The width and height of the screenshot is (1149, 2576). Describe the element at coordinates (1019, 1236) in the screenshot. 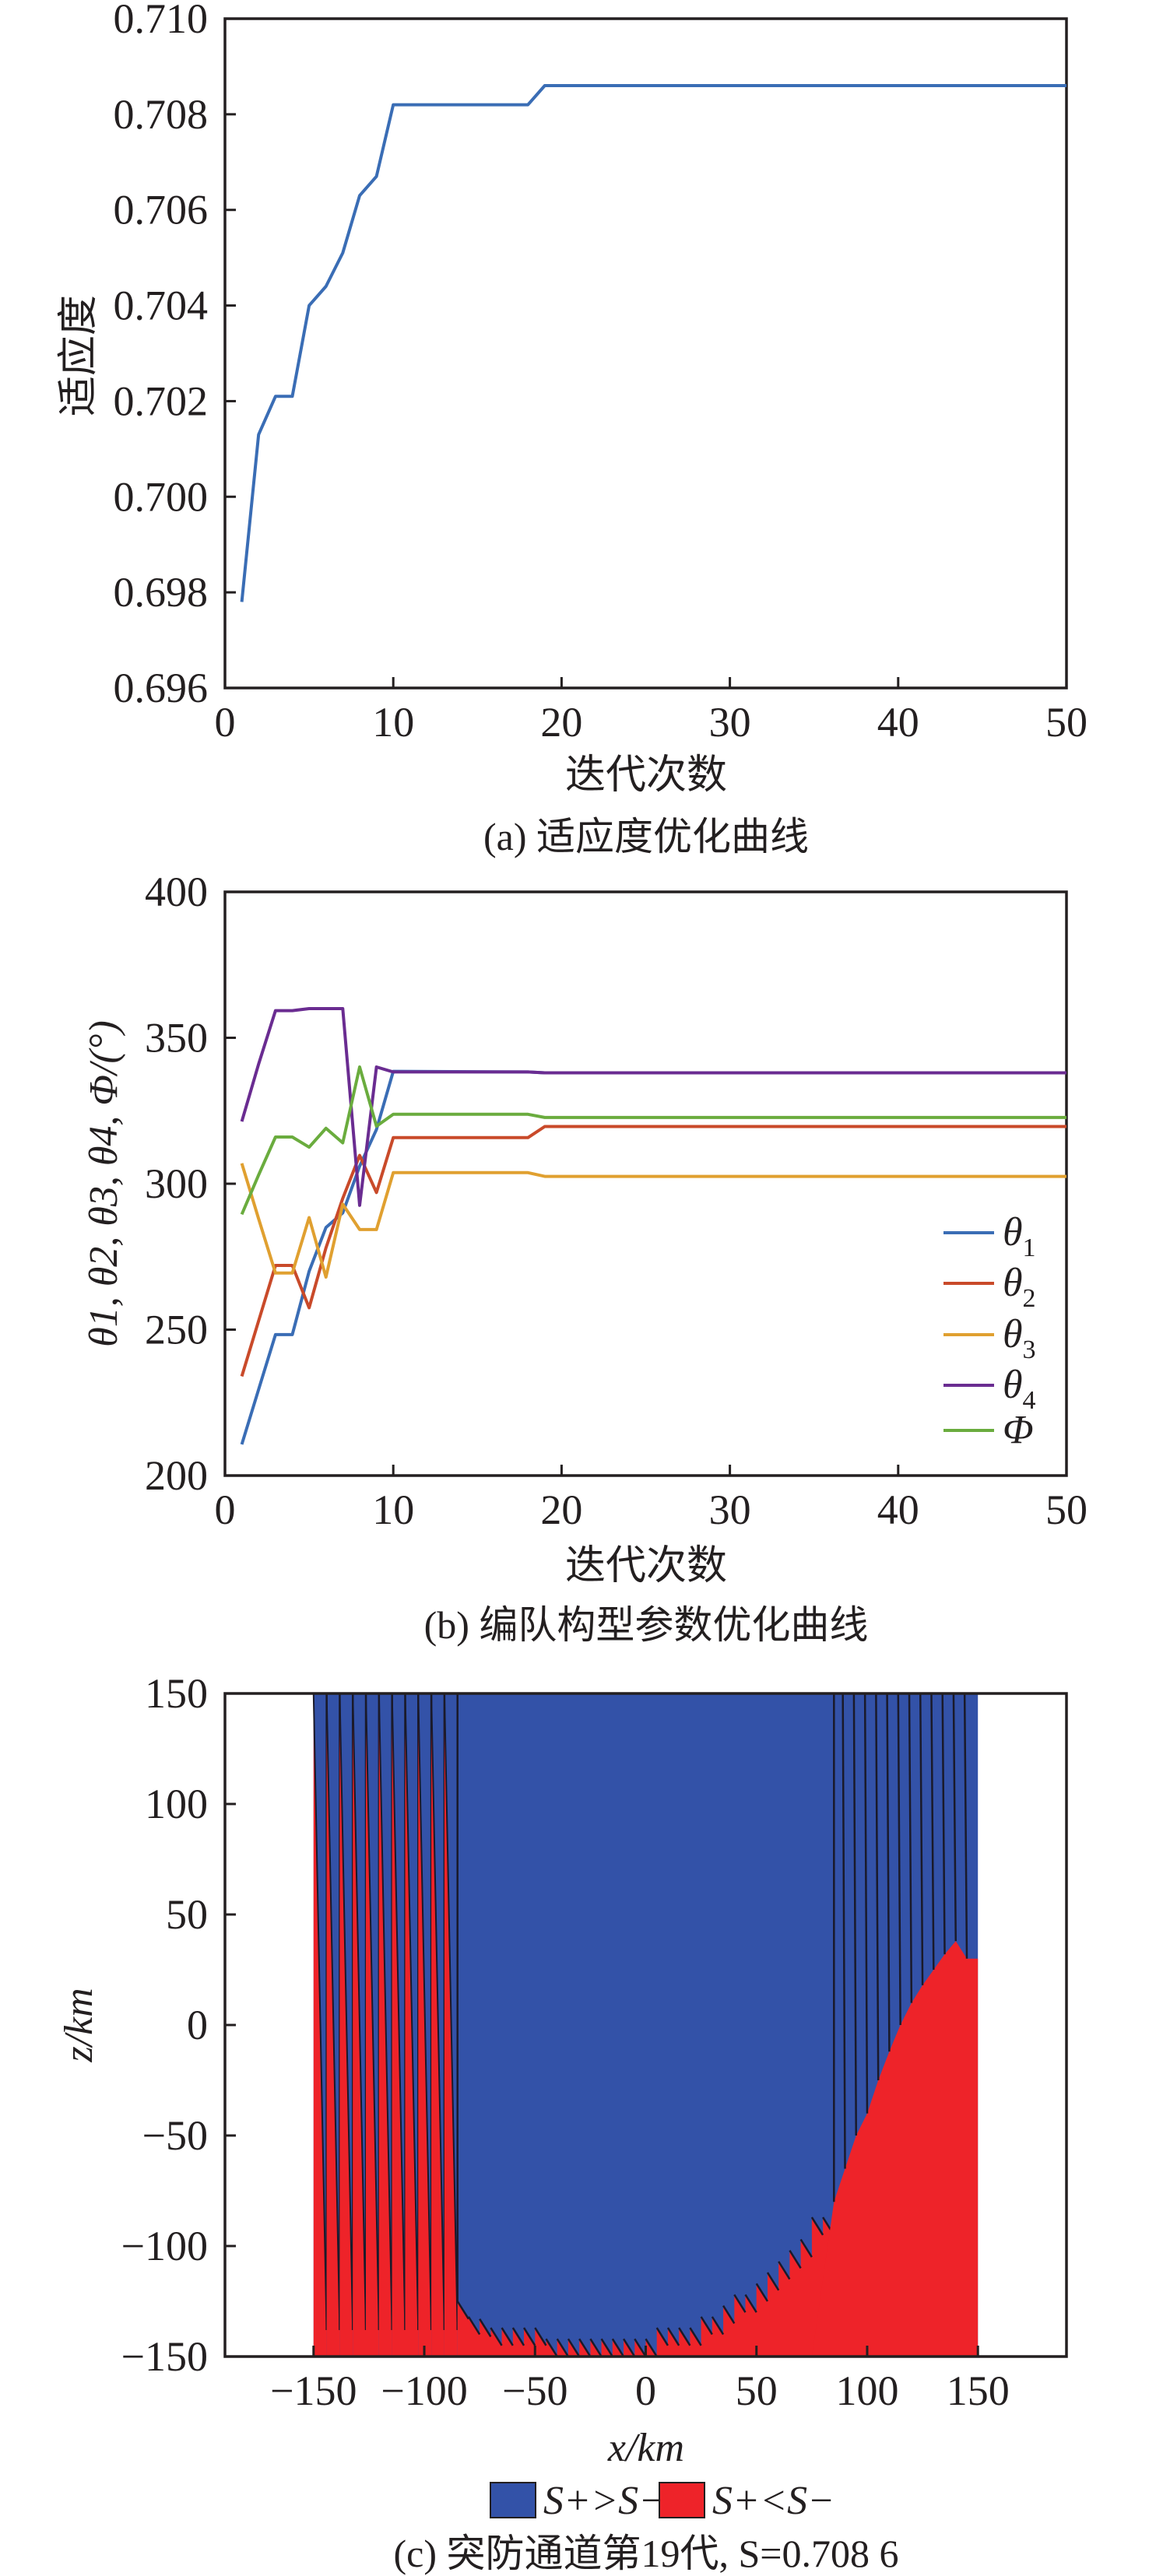

I see `legend-label-0: θ1` at that location.